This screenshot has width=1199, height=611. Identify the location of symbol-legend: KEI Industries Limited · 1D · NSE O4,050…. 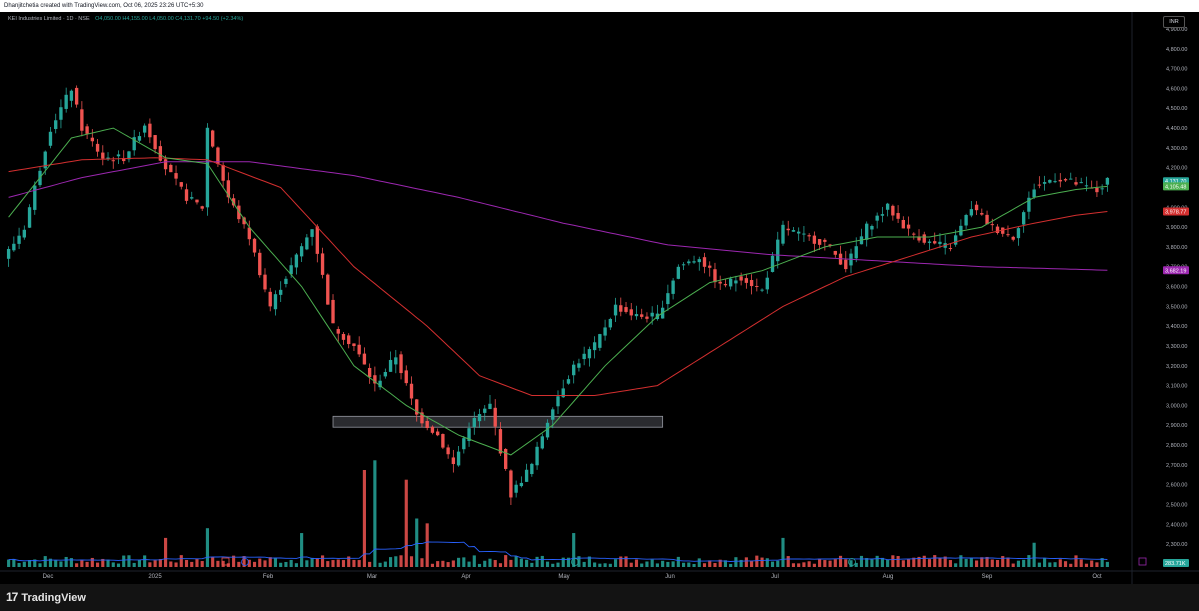
(125, 19).